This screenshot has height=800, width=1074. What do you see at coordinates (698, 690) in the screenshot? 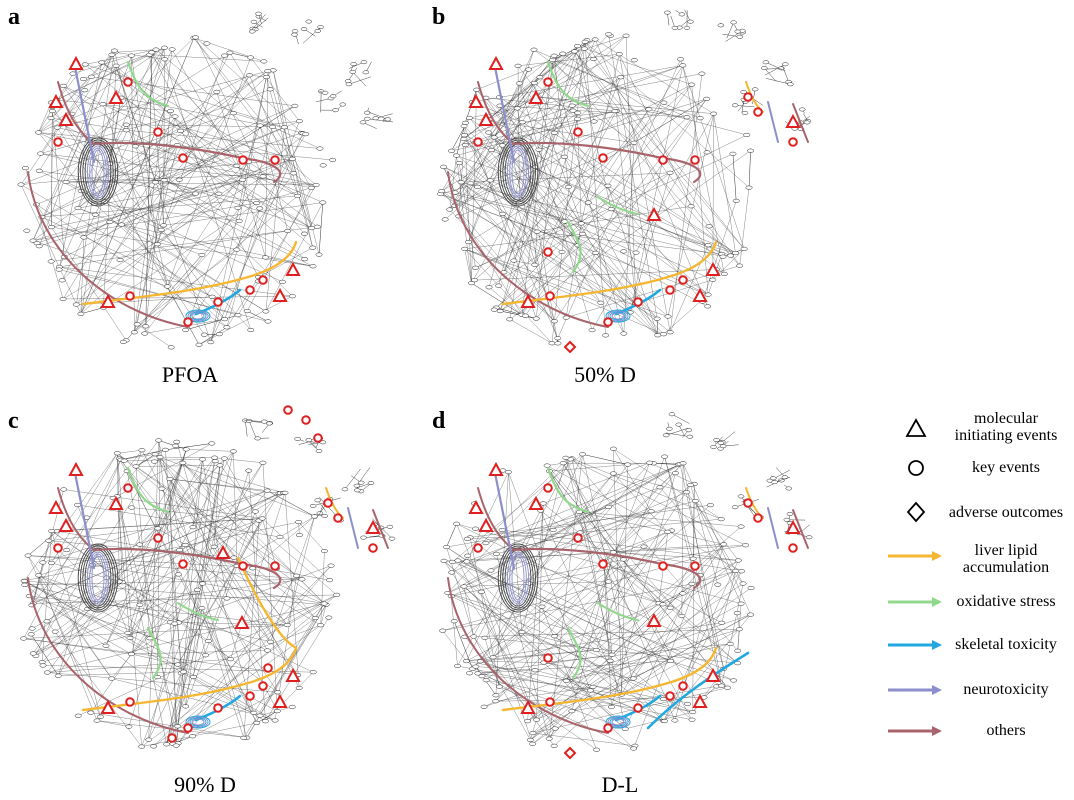
I see `skeletal-toxicity-pathway` at bounding box center [698, 690].